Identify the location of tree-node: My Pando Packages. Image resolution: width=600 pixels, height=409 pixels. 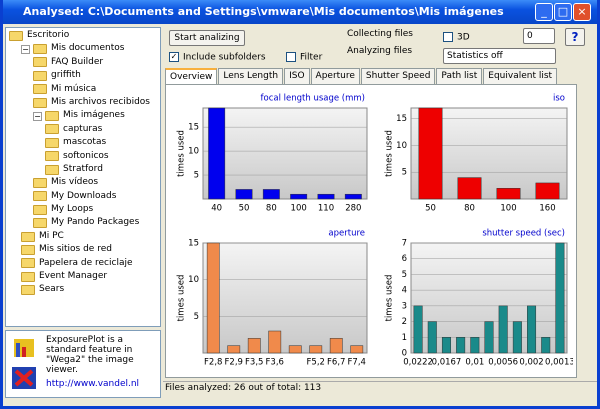
(83, 222).